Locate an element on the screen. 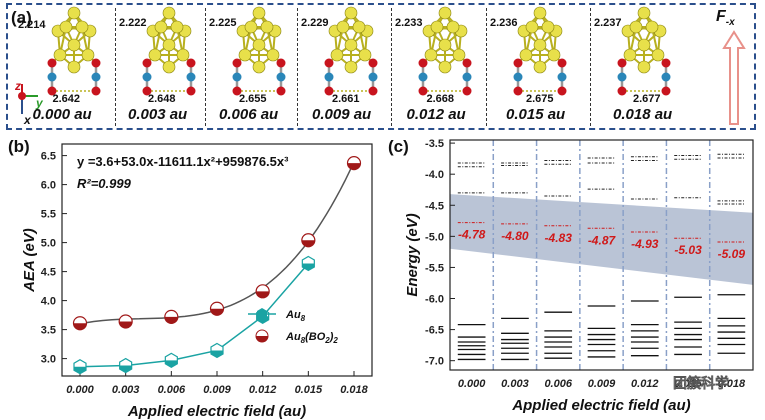  top-bond-length: 2.225 is located at coordinates (223, 23).